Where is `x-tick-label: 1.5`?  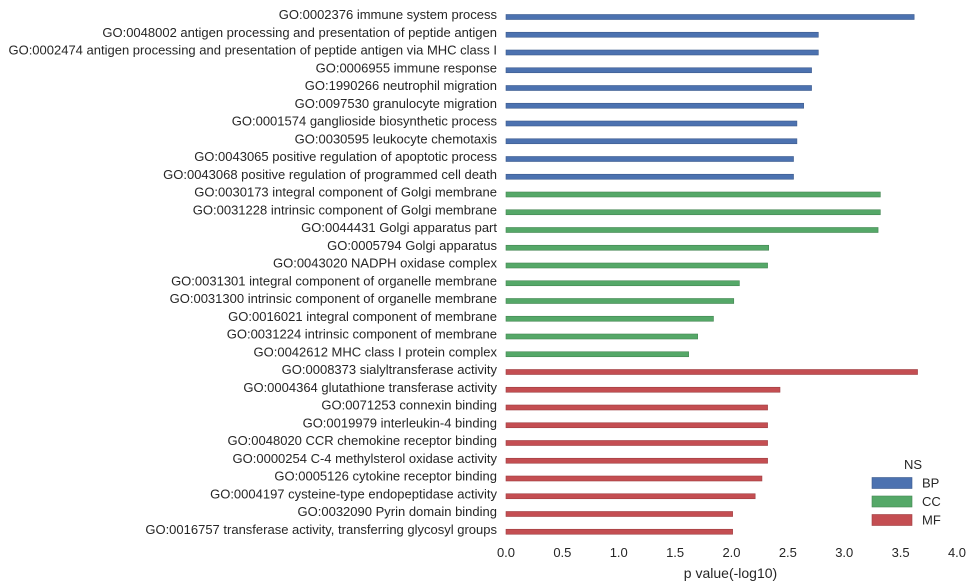
x-tick-label: 1.5 is located at coordinates (675, 552).